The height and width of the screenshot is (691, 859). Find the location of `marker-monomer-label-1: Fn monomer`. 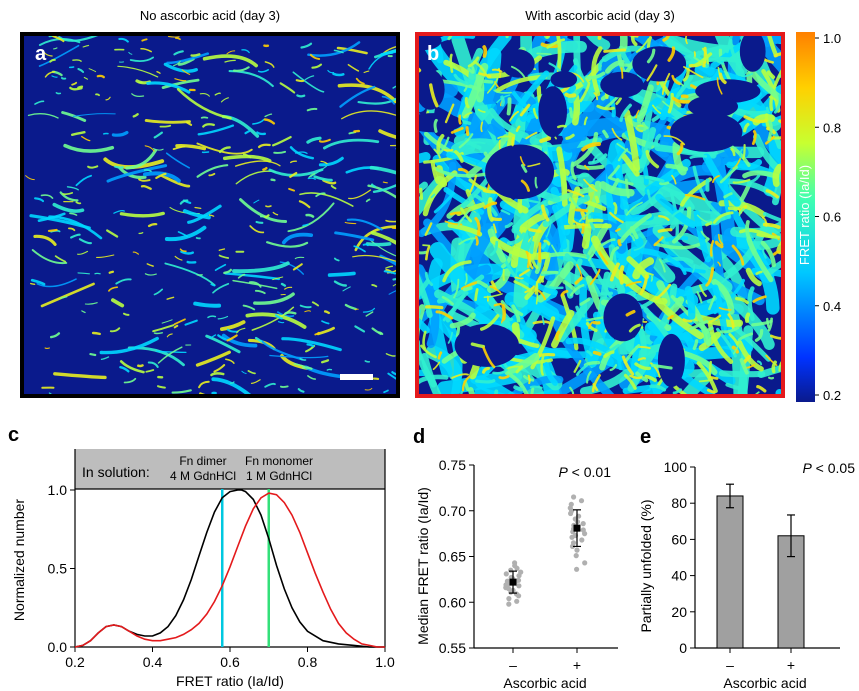

marker-monomer-label-1: Fn monomer is located at coordinates (279, 461).